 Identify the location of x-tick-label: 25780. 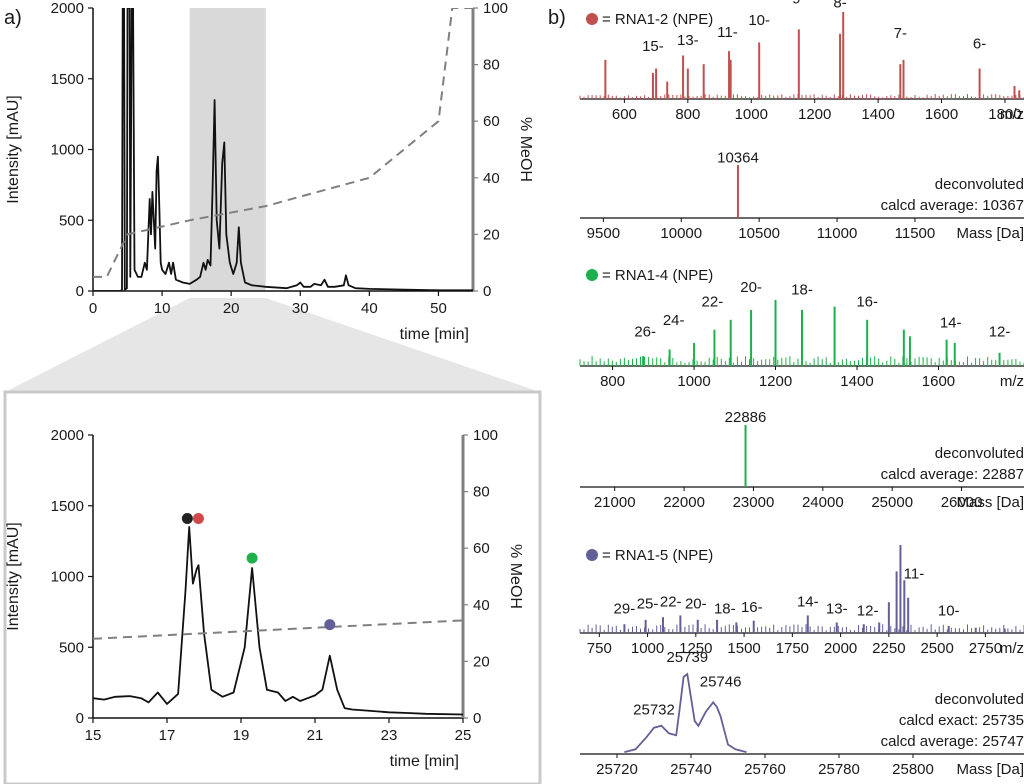
(839, 769).